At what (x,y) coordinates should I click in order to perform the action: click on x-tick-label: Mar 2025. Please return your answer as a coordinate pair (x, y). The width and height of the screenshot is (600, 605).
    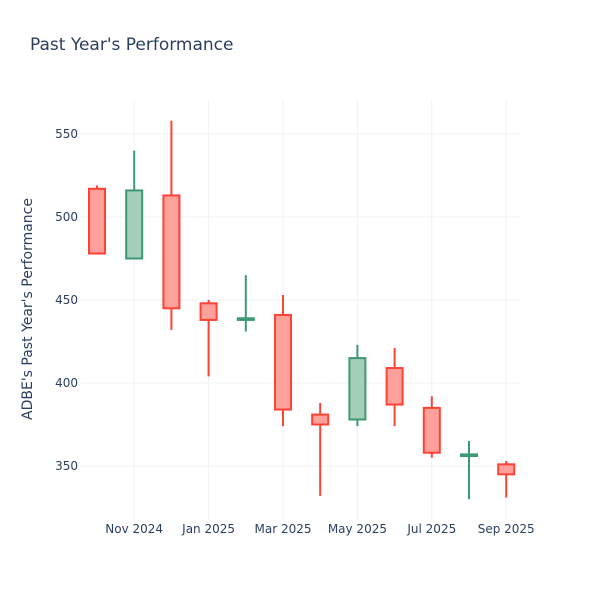
    Looking at the image, I should click on (283, 529).